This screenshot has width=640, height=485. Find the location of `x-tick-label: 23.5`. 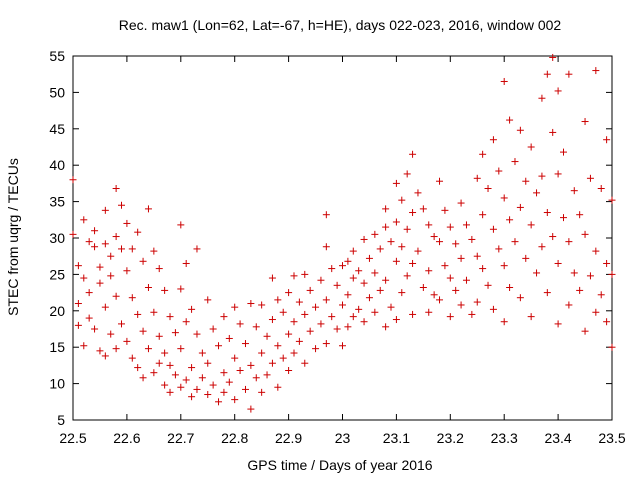

x-tick-label: 23.5 is located at coordinates (611, 438).